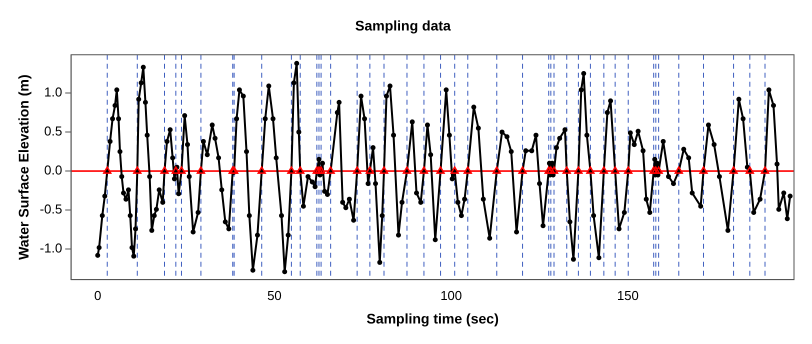 This screenshot has width=812, height=344. Describe the element at coordinates (98, 295) in the screenshot. I see `x-tick-label: 0` at that location.